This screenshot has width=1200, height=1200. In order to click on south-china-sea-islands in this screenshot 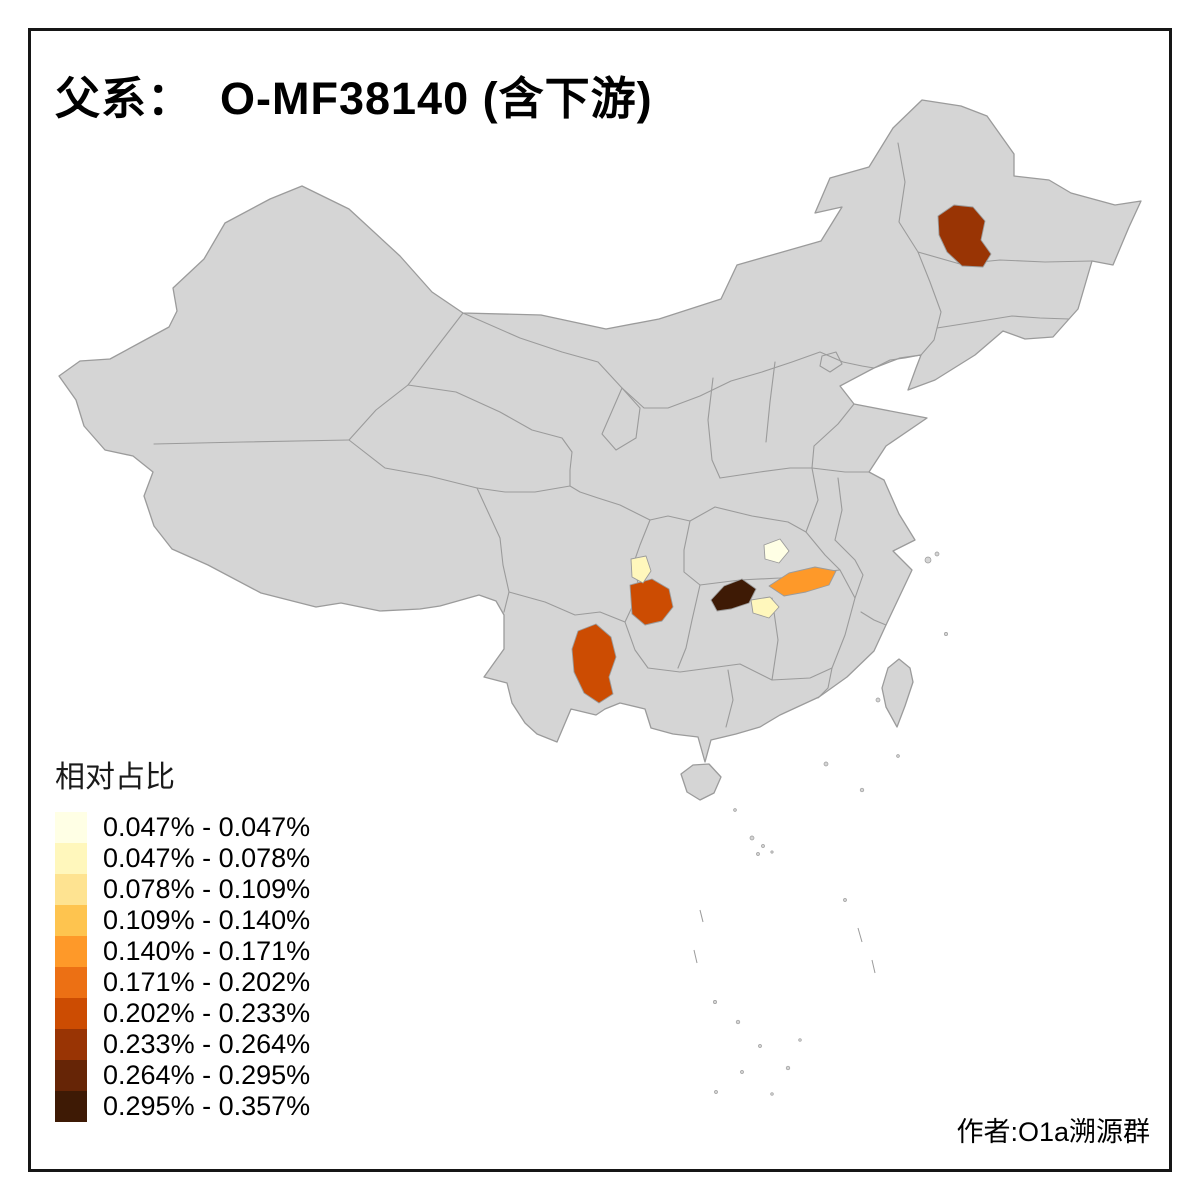, I will do `click(820, 823)`.